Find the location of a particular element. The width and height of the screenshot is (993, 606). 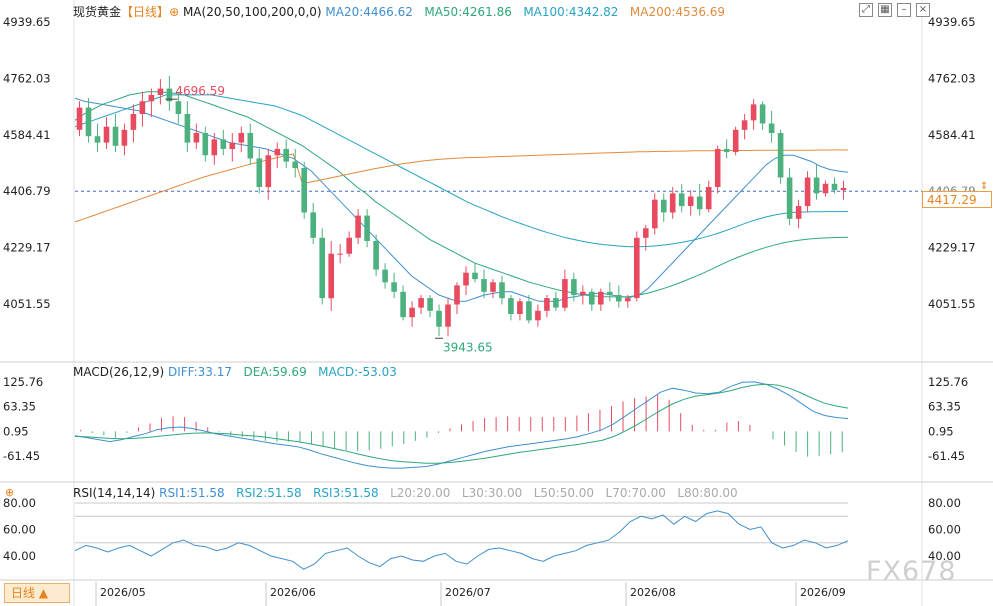

instrument-title: 现货黄金 is located at coordinates (97, 12).